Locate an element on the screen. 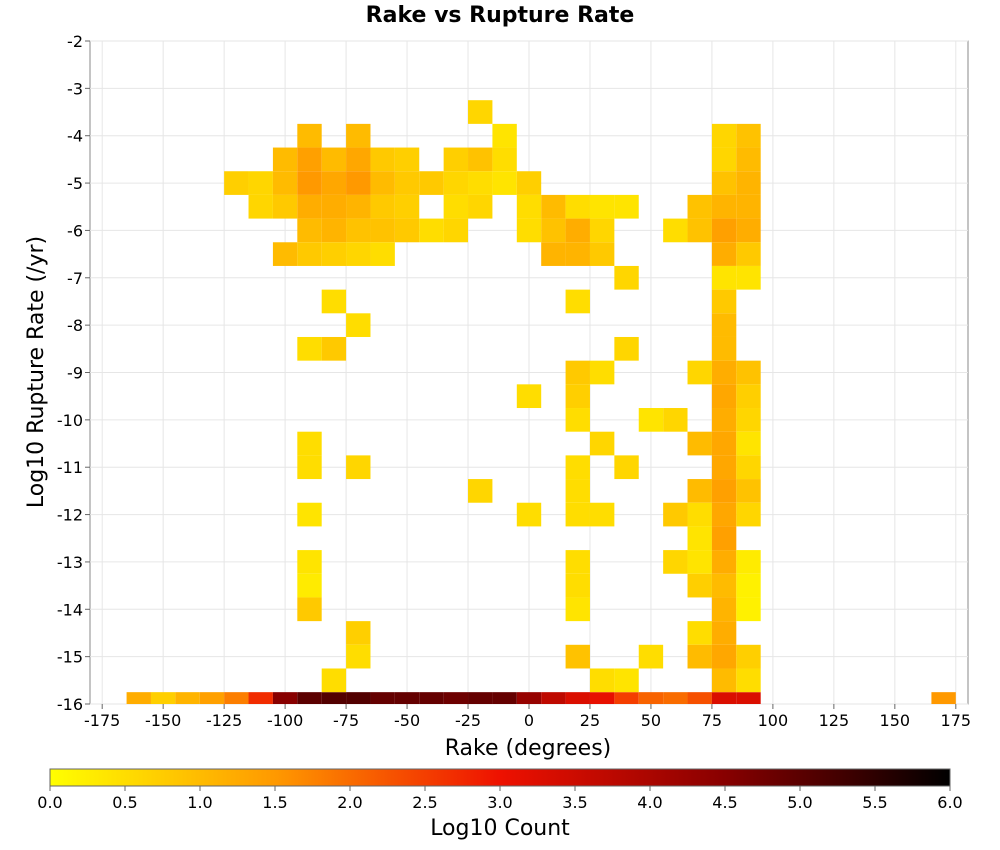  y-axis-label: Log10 Rupture Rate (/yr) is located at coordinates (36, 372).